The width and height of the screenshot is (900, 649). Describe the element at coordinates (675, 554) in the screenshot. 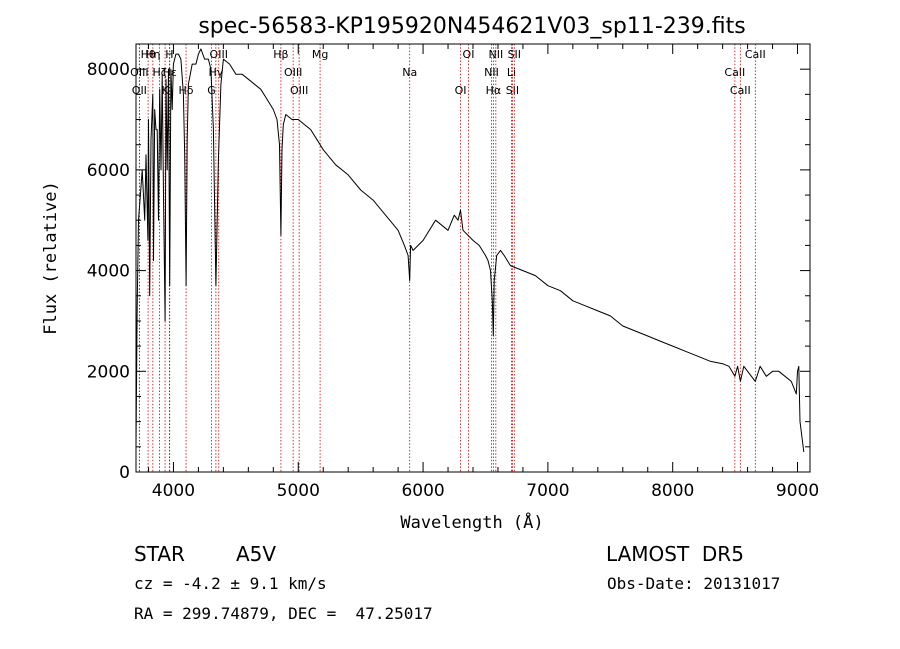

I see `survey-label: LAMOST DR5` at that location.